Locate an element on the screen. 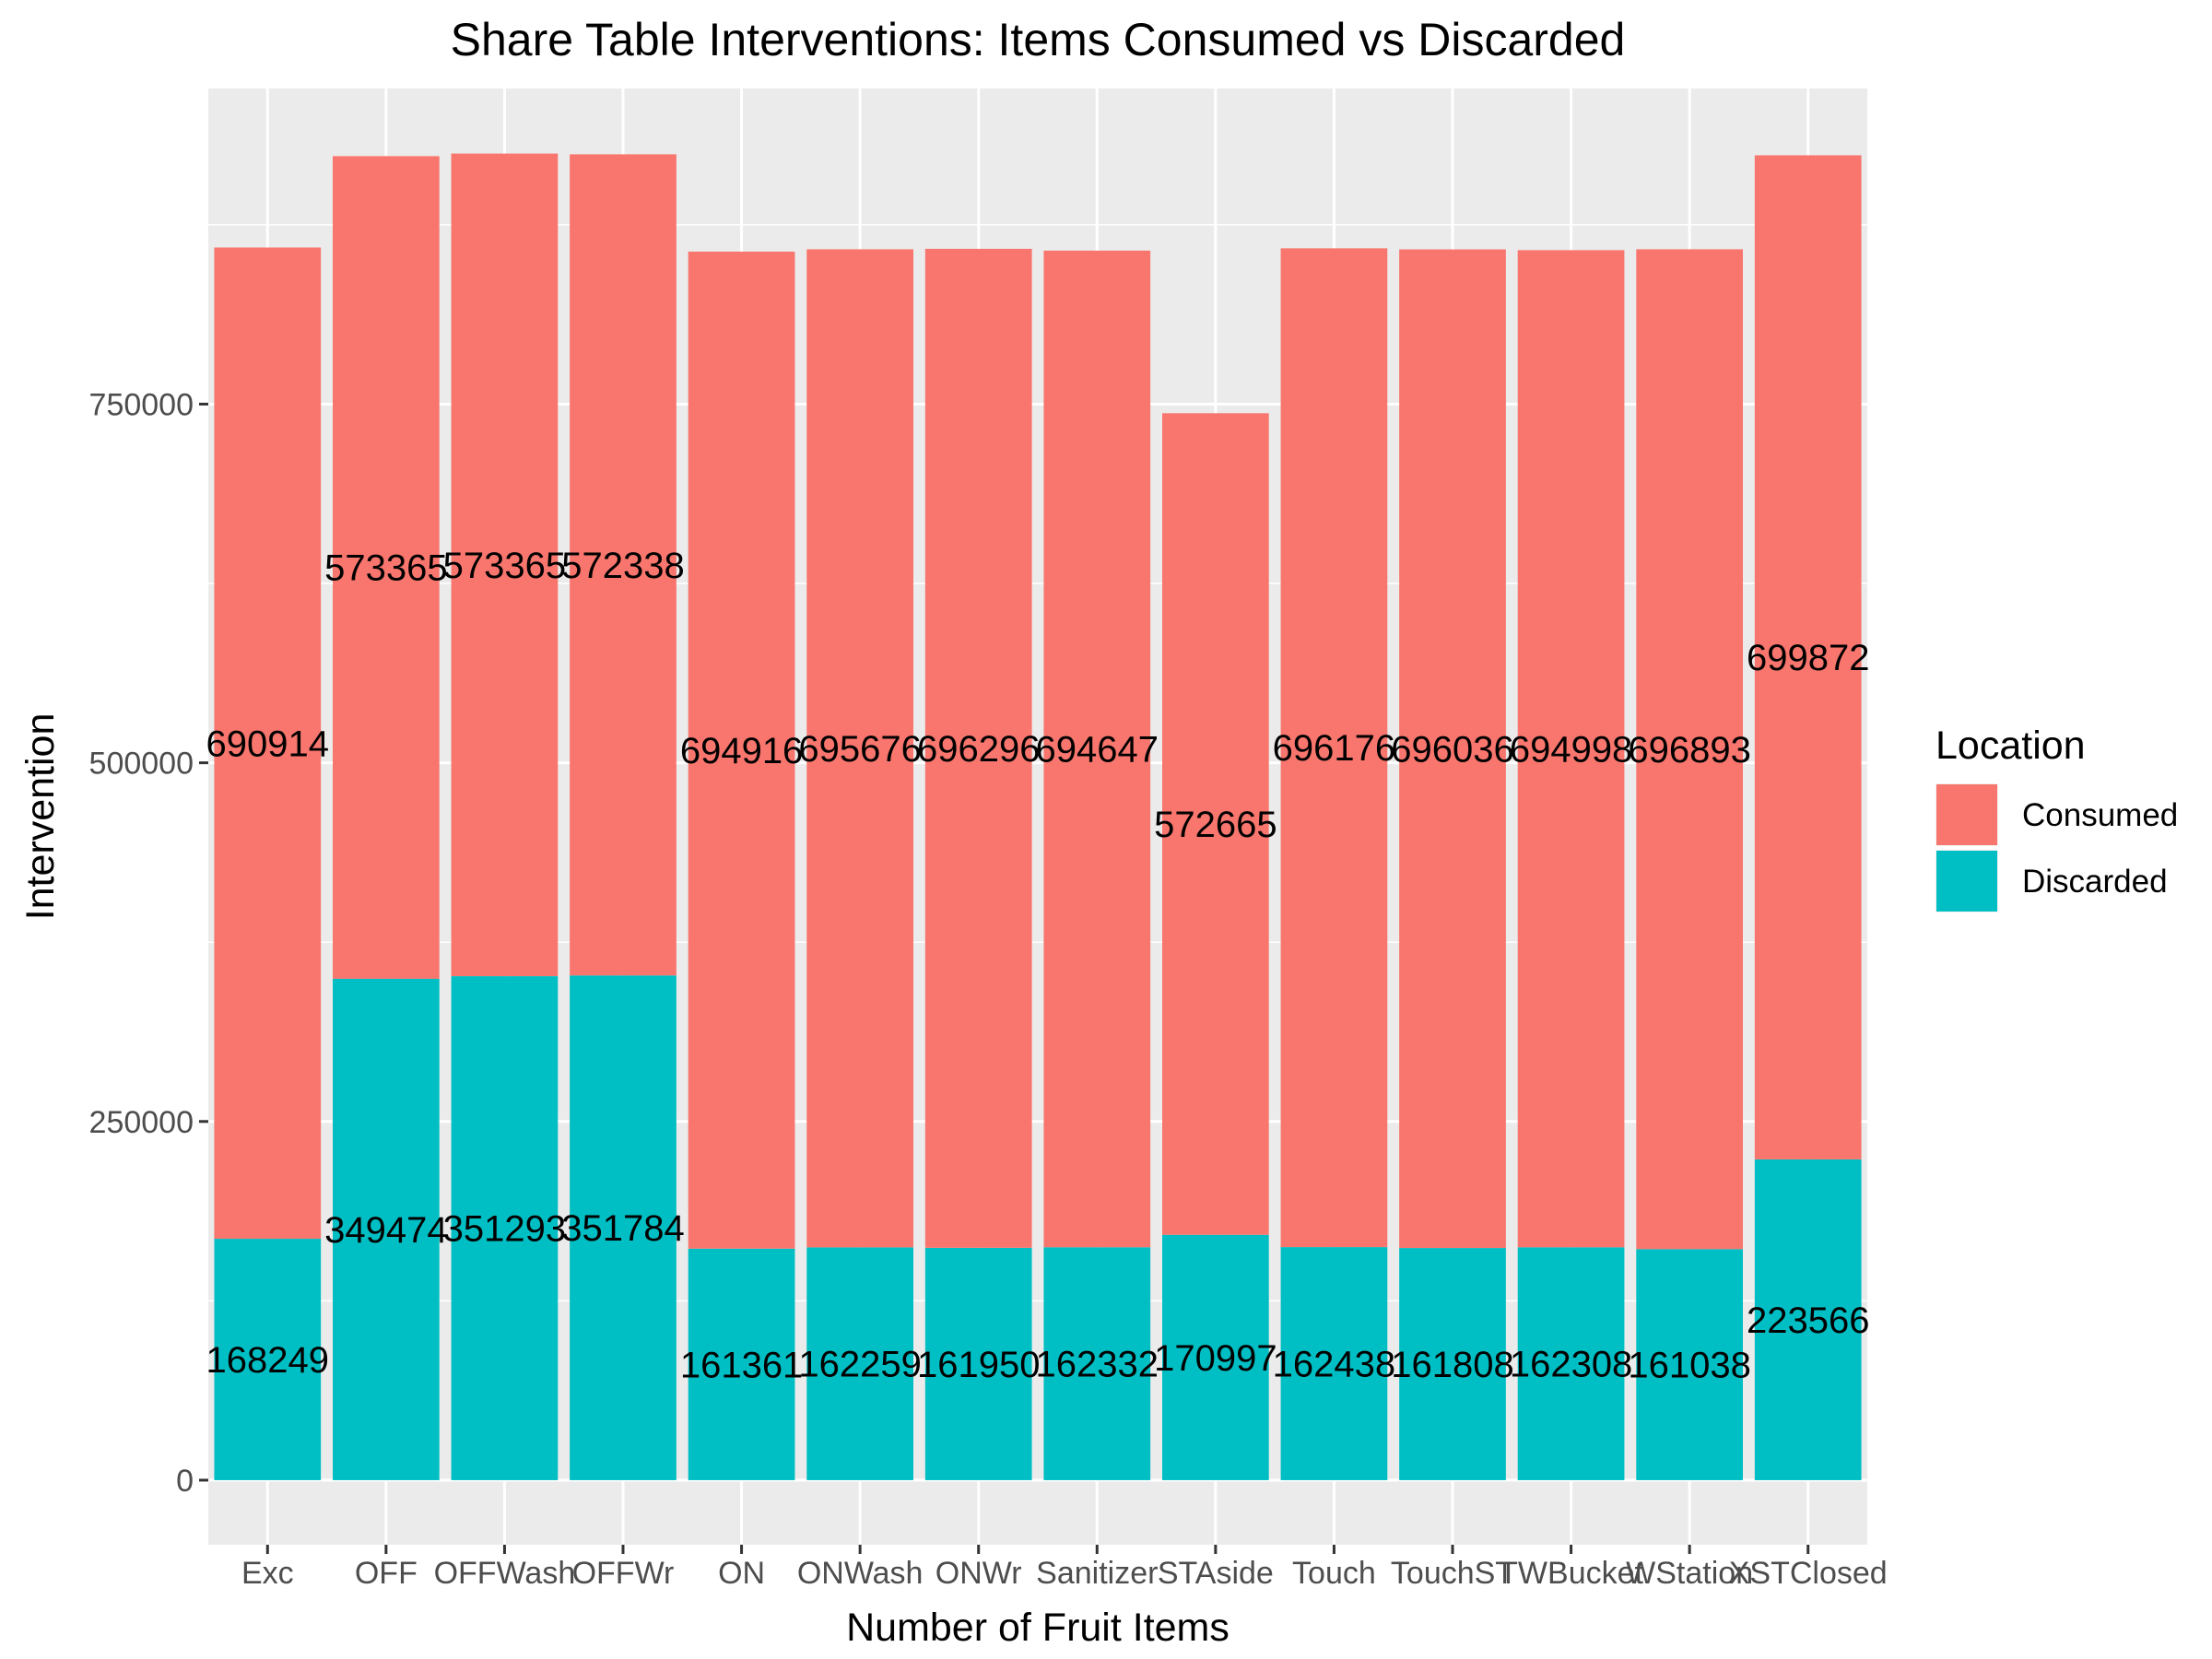 The width and height of the screenshot is (2212, 1659). x-tick-label: WStation is located at coordinates (1689, 1573).